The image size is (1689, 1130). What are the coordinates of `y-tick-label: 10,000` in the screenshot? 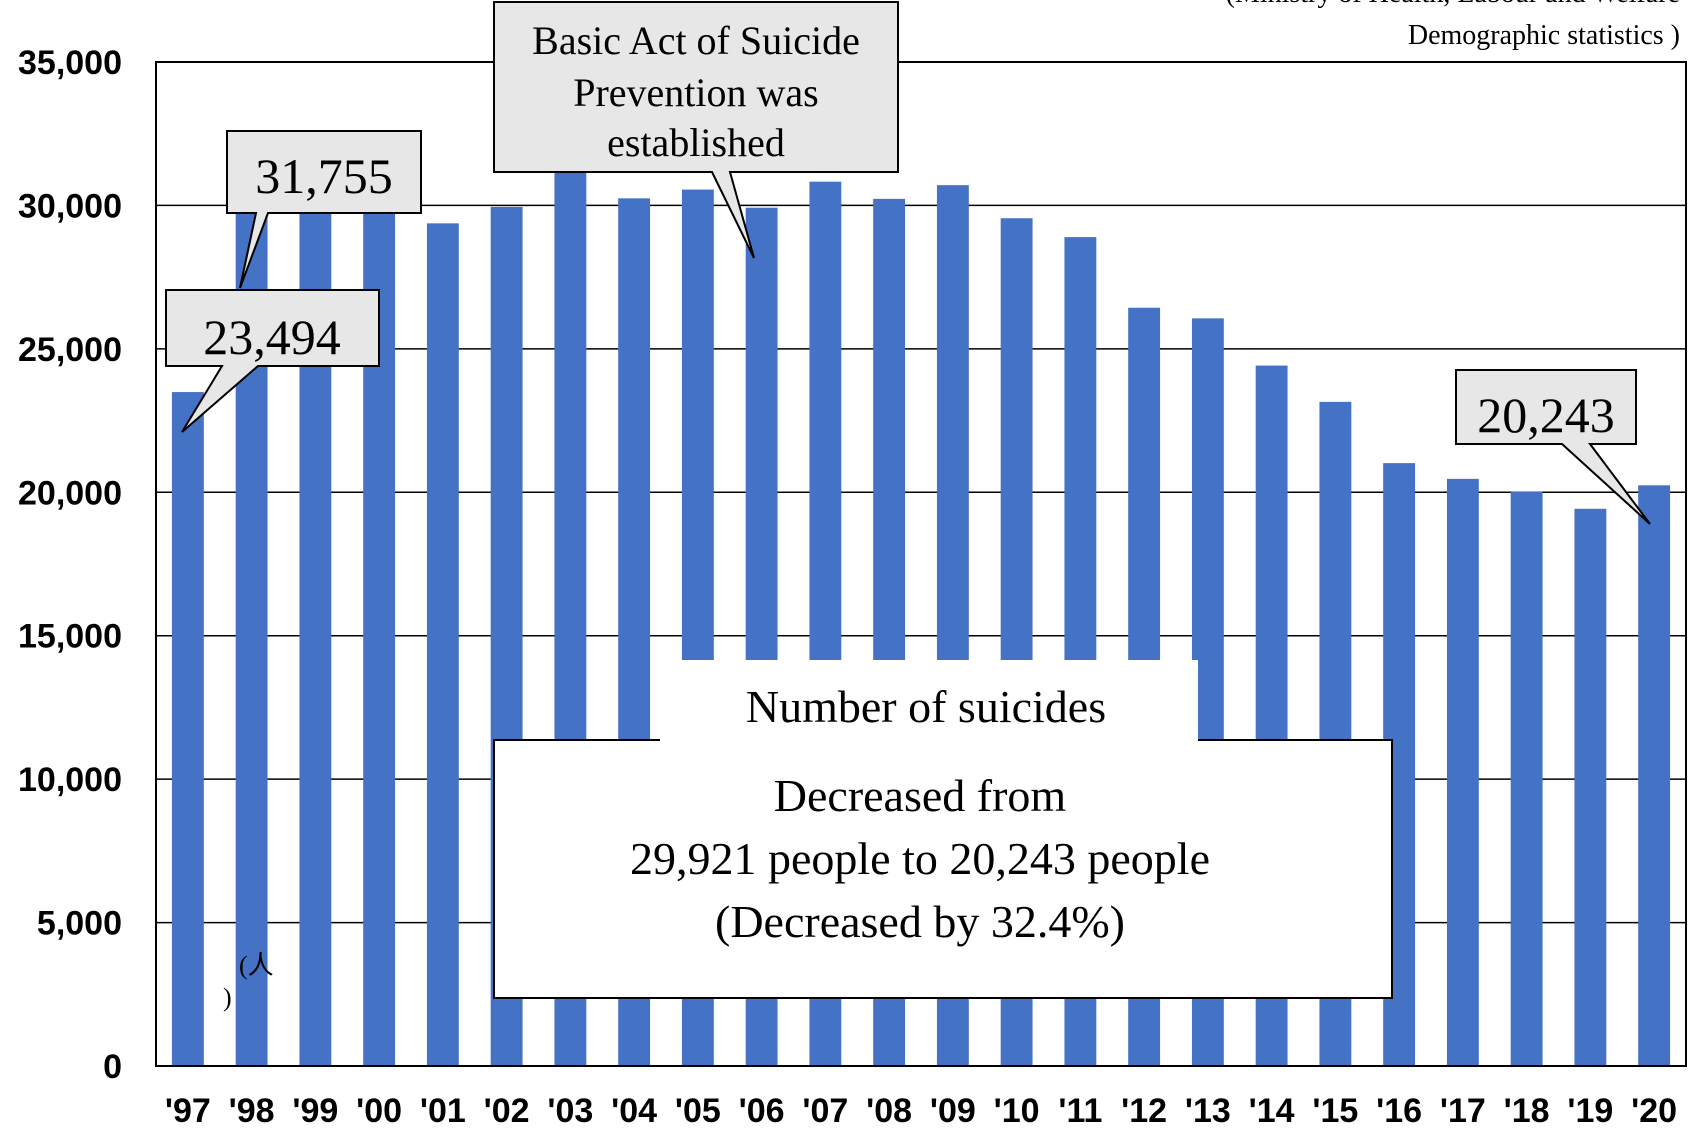 It's located at (70, 780).